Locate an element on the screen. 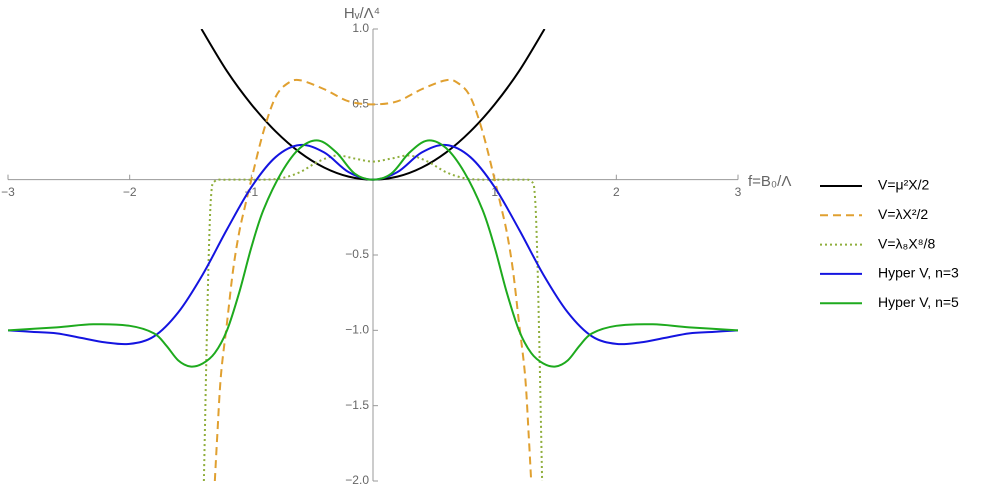 This screenshot has width=981, height=491. y-tick-label: −2.0 is located at coordinates (357, 480).